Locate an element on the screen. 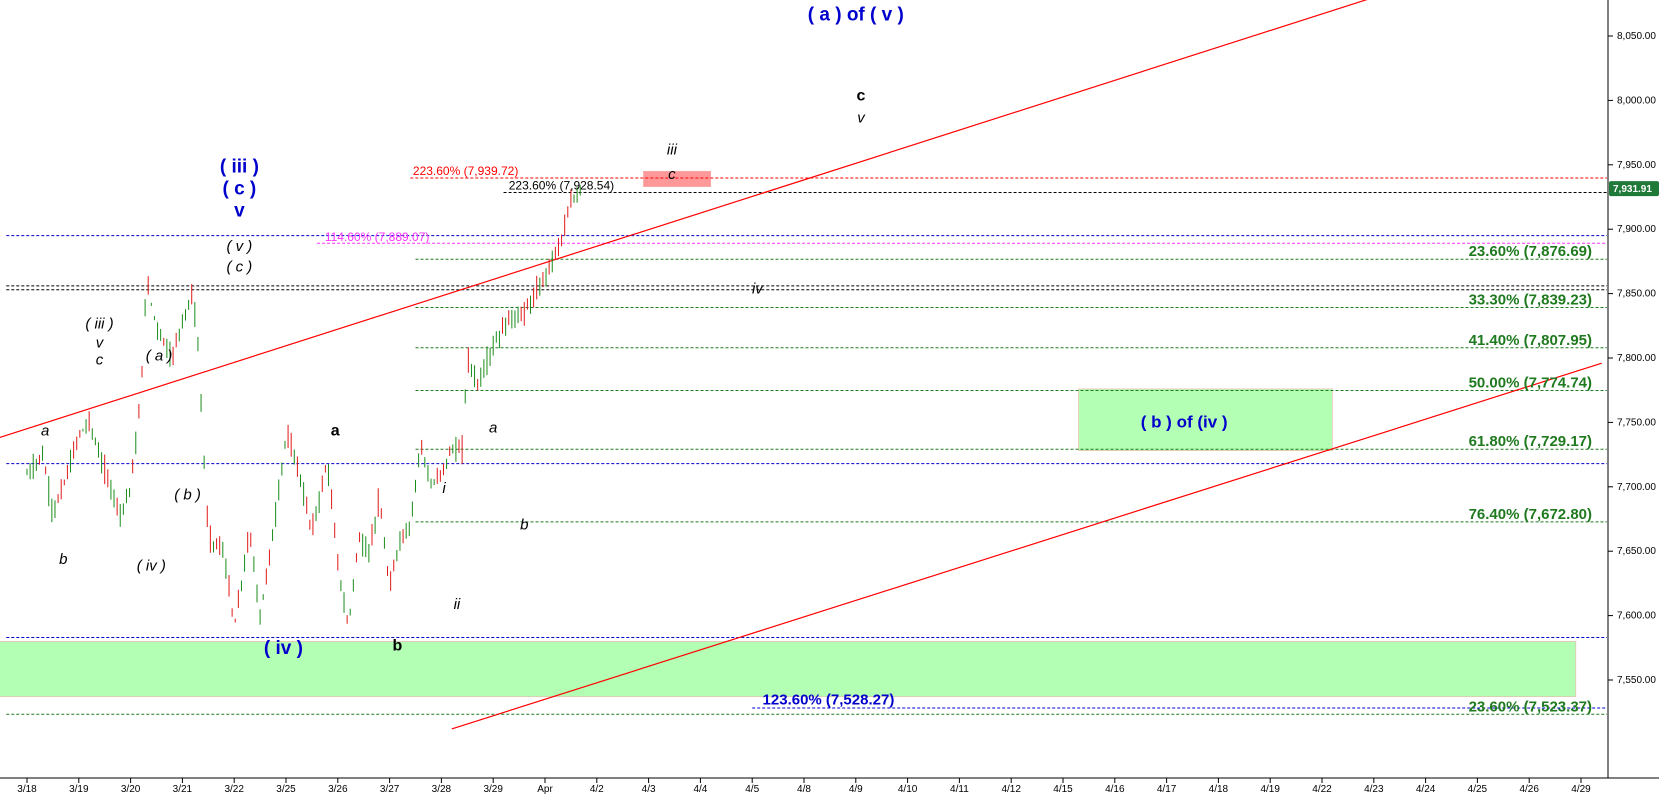 The width and height of the screenshot is (1659, 800). x-tick-label: 3/28 is located at coordinates (442, 789).